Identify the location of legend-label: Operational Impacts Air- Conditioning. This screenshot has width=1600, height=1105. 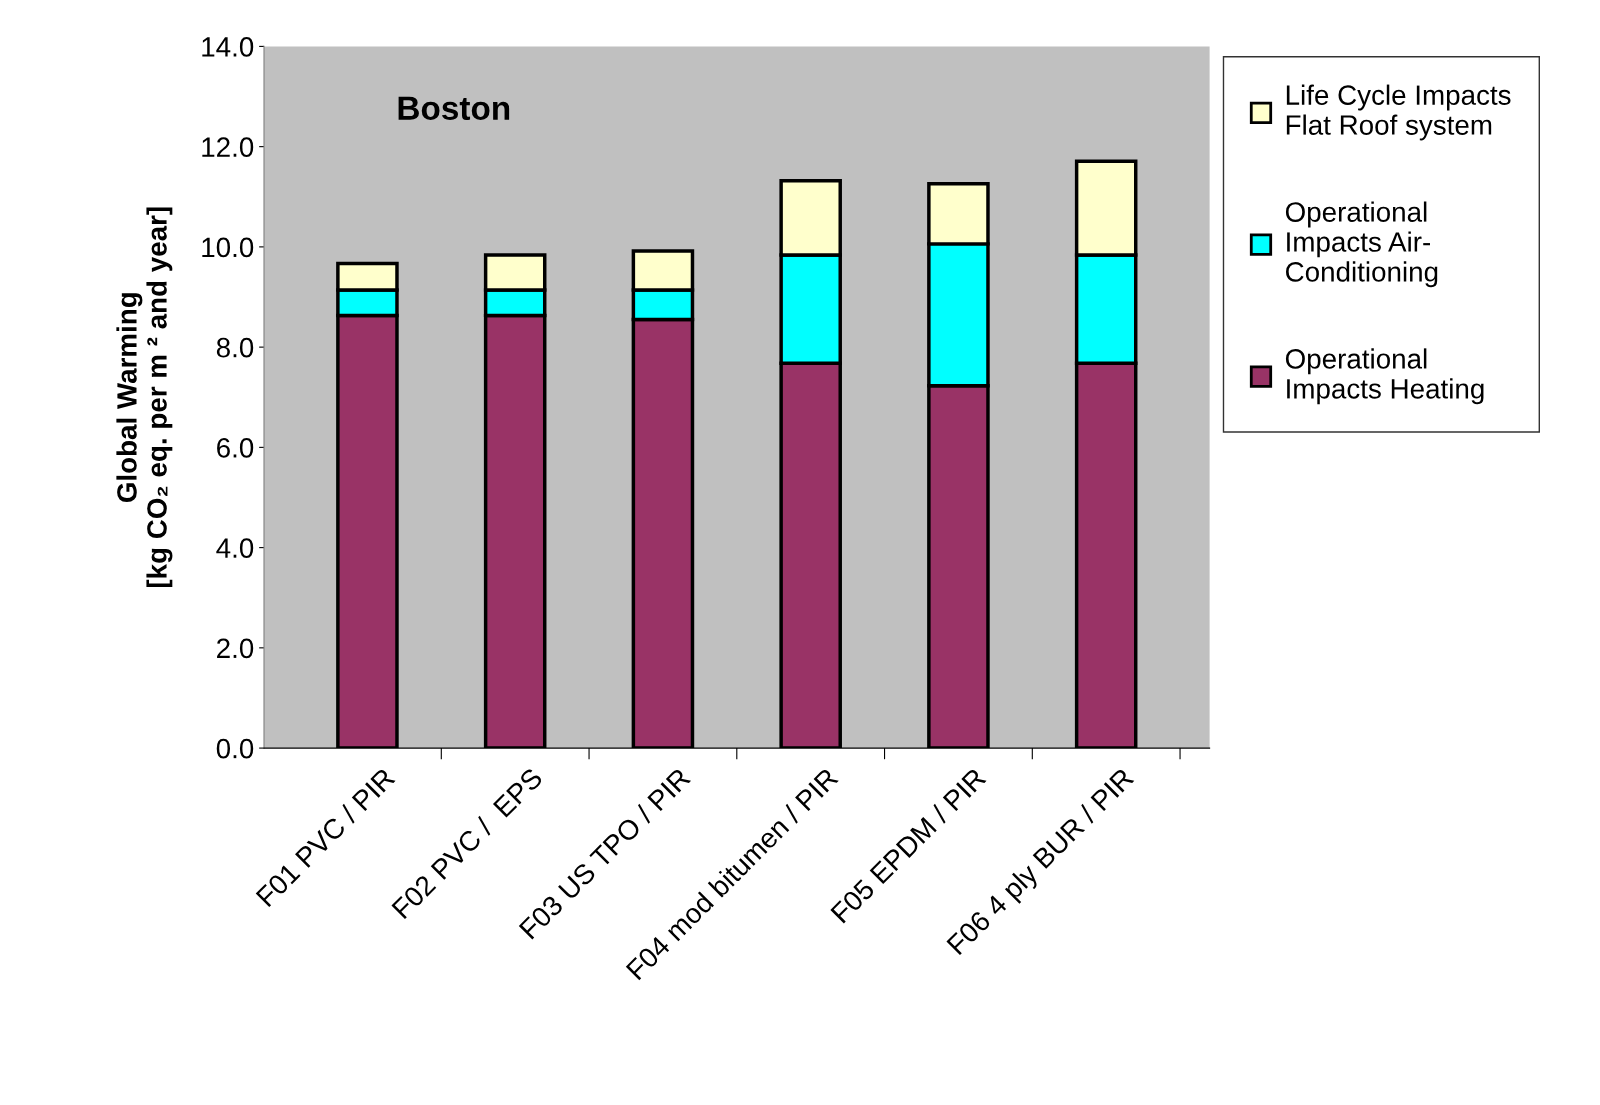
(1361, 244).